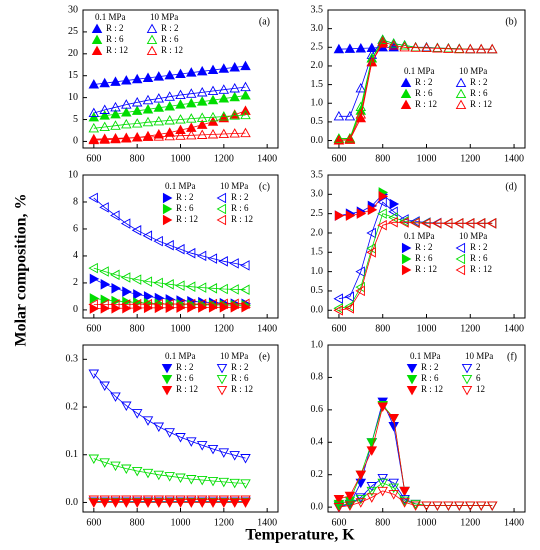  I want to click on y-tick-label: 0.0, so click(317, 506).